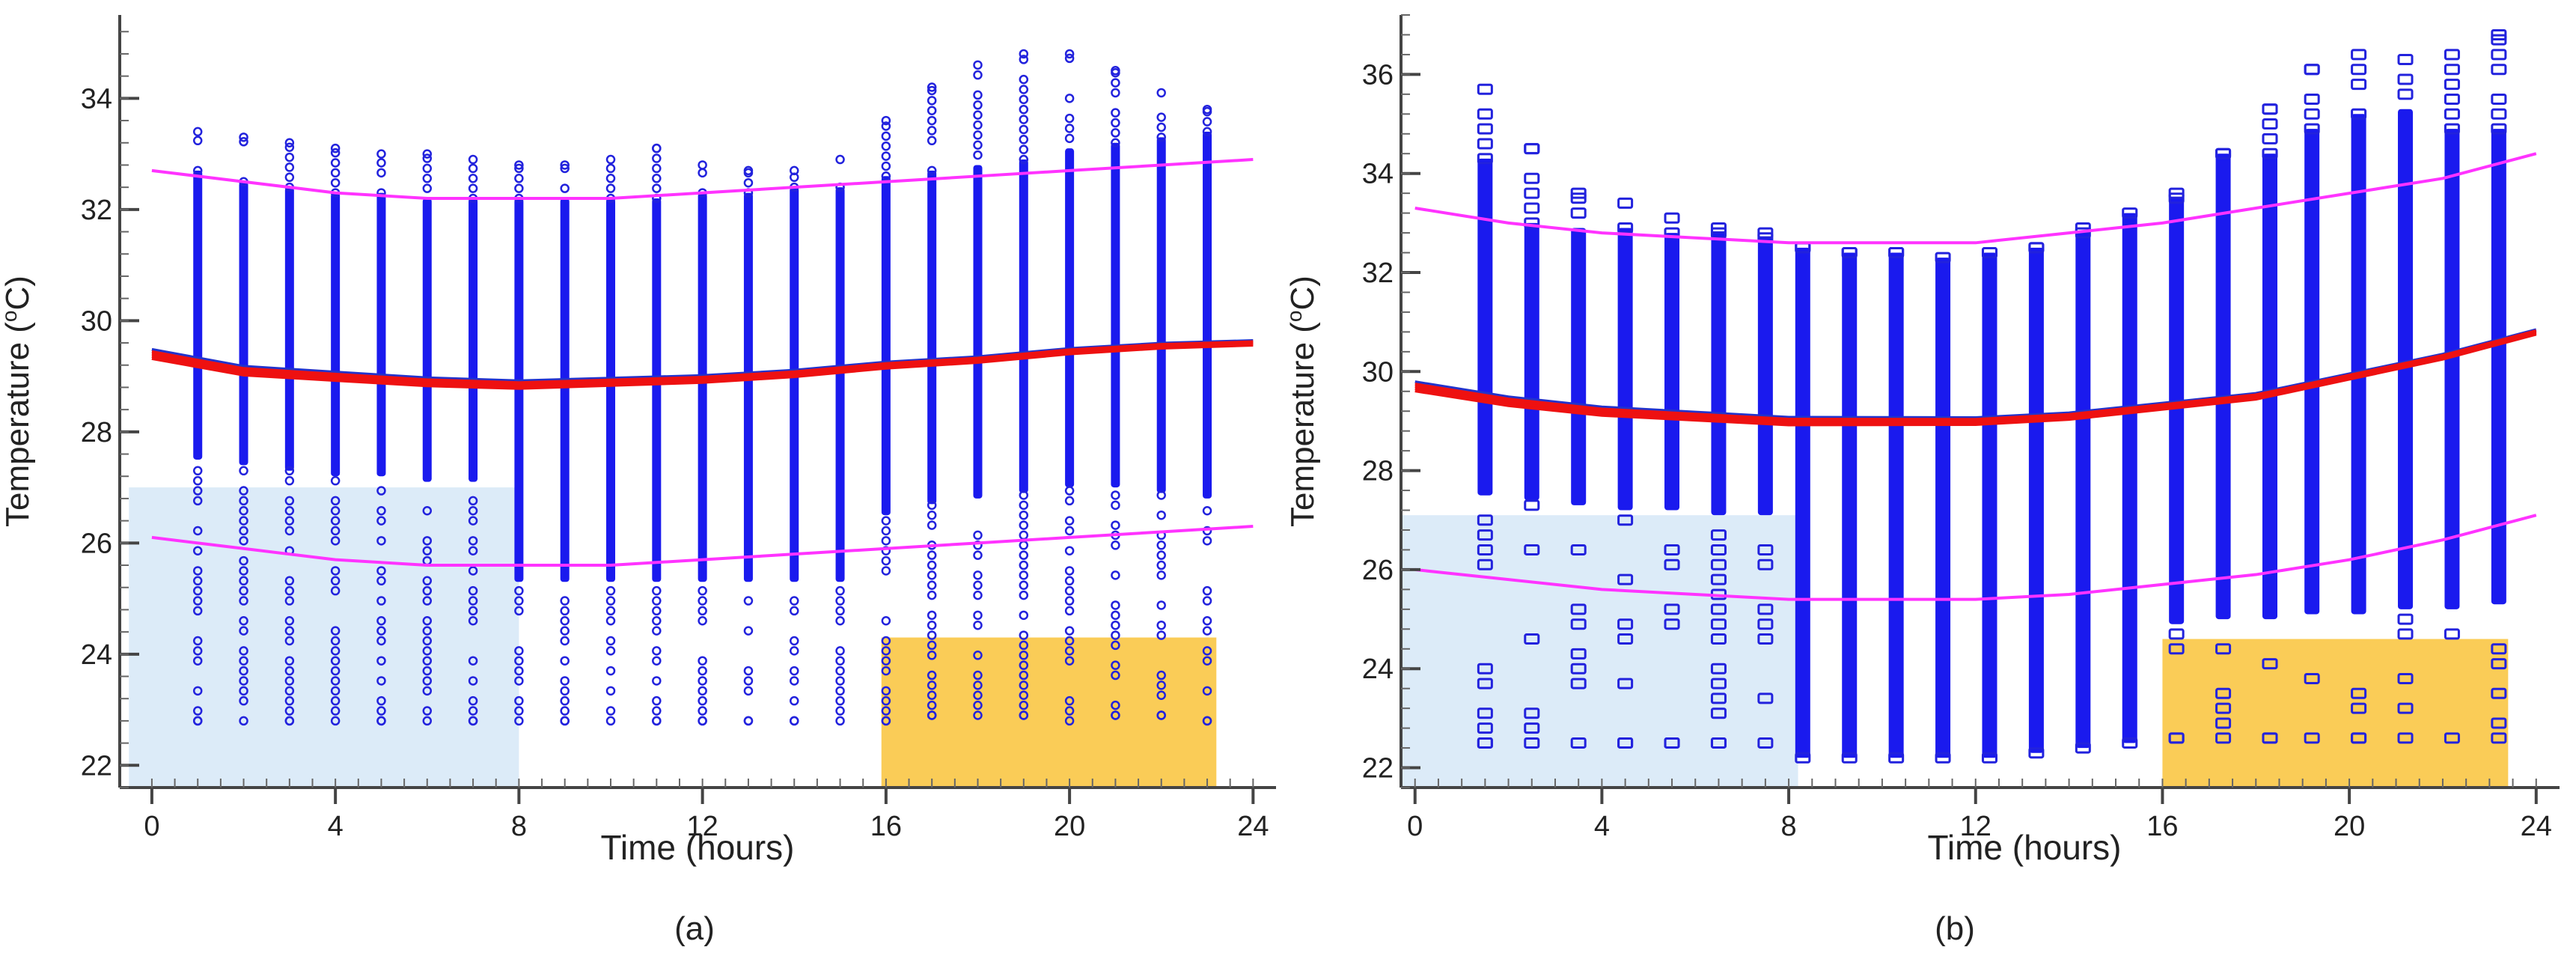 Image resolution: width=2576 pixels, height=956 pixels. What do you see at coordinates (1976, 826) in the screenshot?
I see `x-tick-label: 12` at bounding box center [1976, 826].